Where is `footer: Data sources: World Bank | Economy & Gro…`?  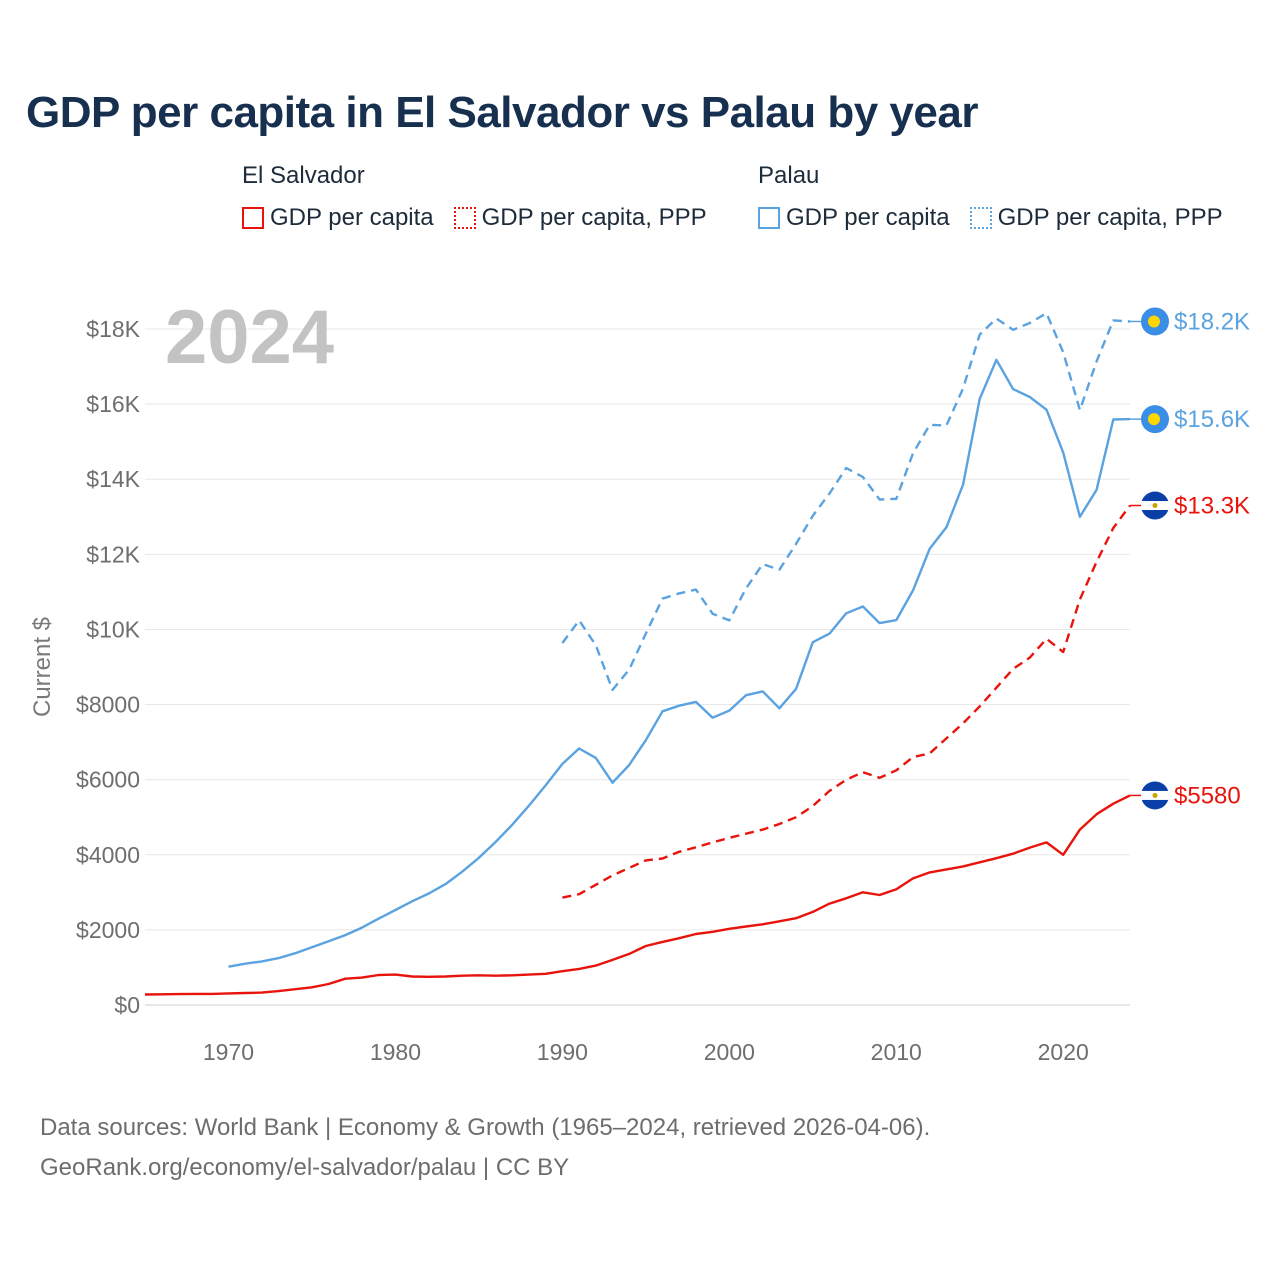 footer: Data sources: World Bank | Economy & Gro… is located at coordinates (485, 1148).